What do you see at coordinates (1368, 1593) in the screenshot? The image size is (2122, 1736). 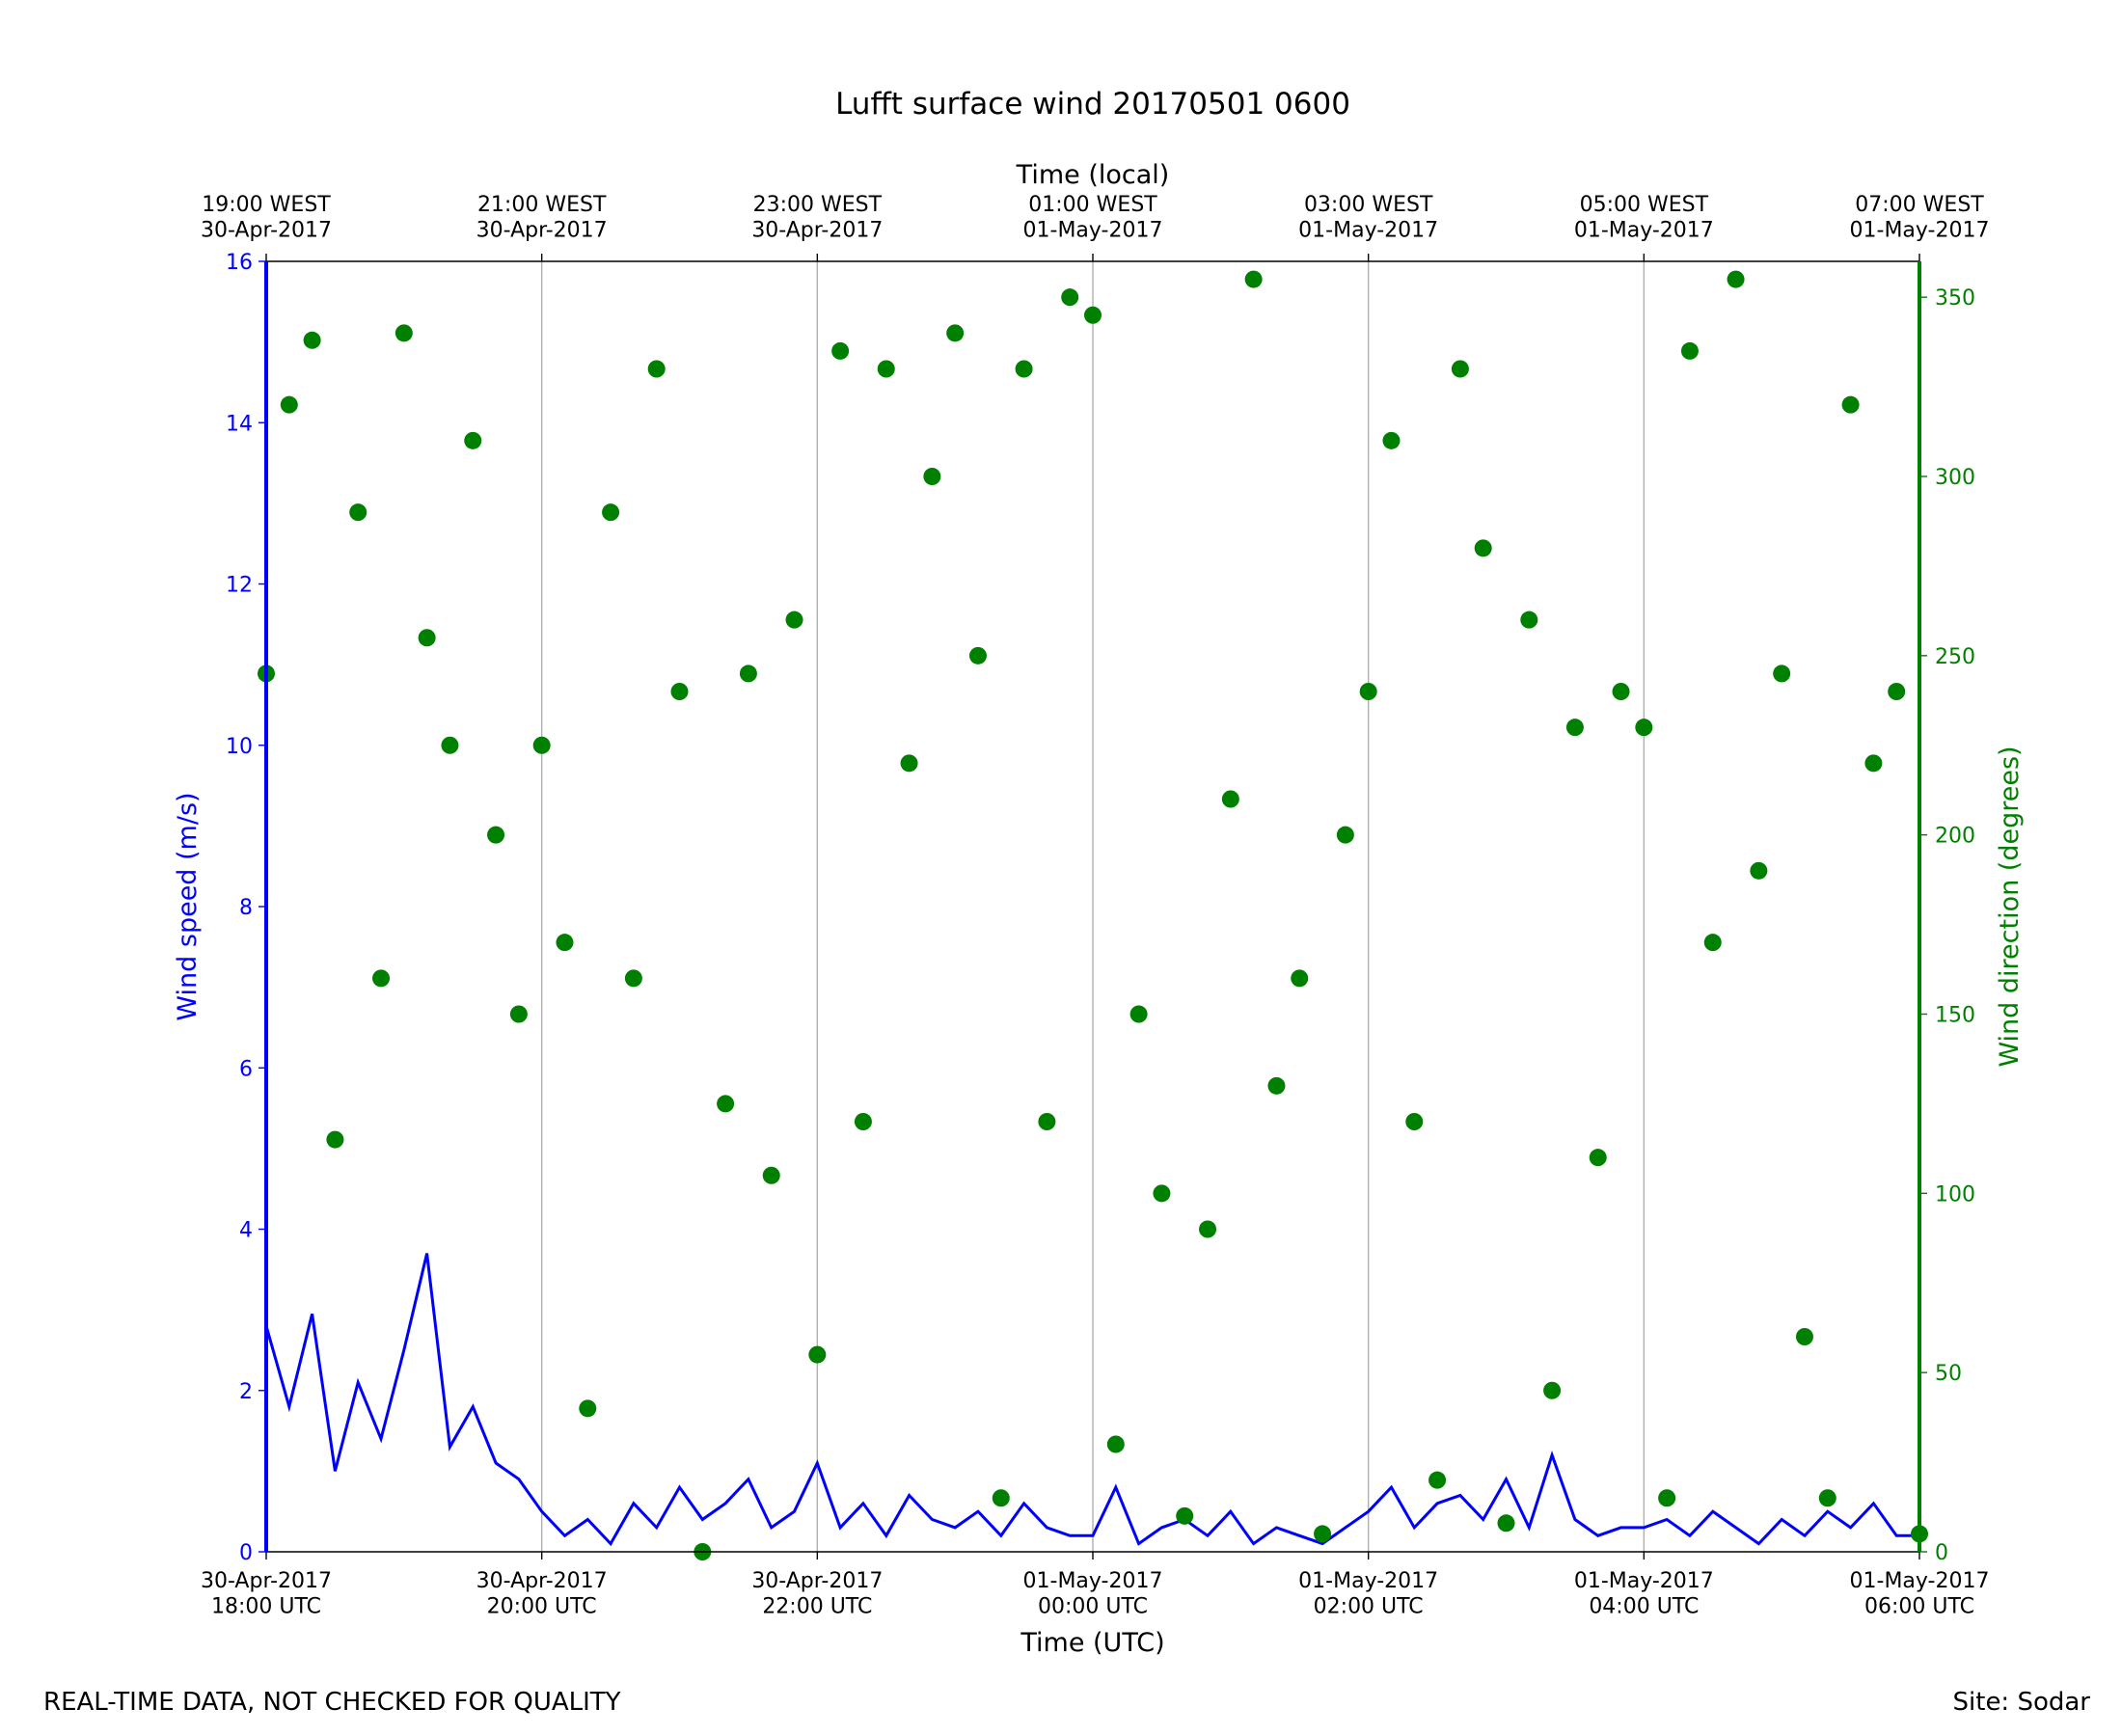 I see `x-tick-label: 01-May-2017 02:00 UTC` at bounding box center [1368, 1593].